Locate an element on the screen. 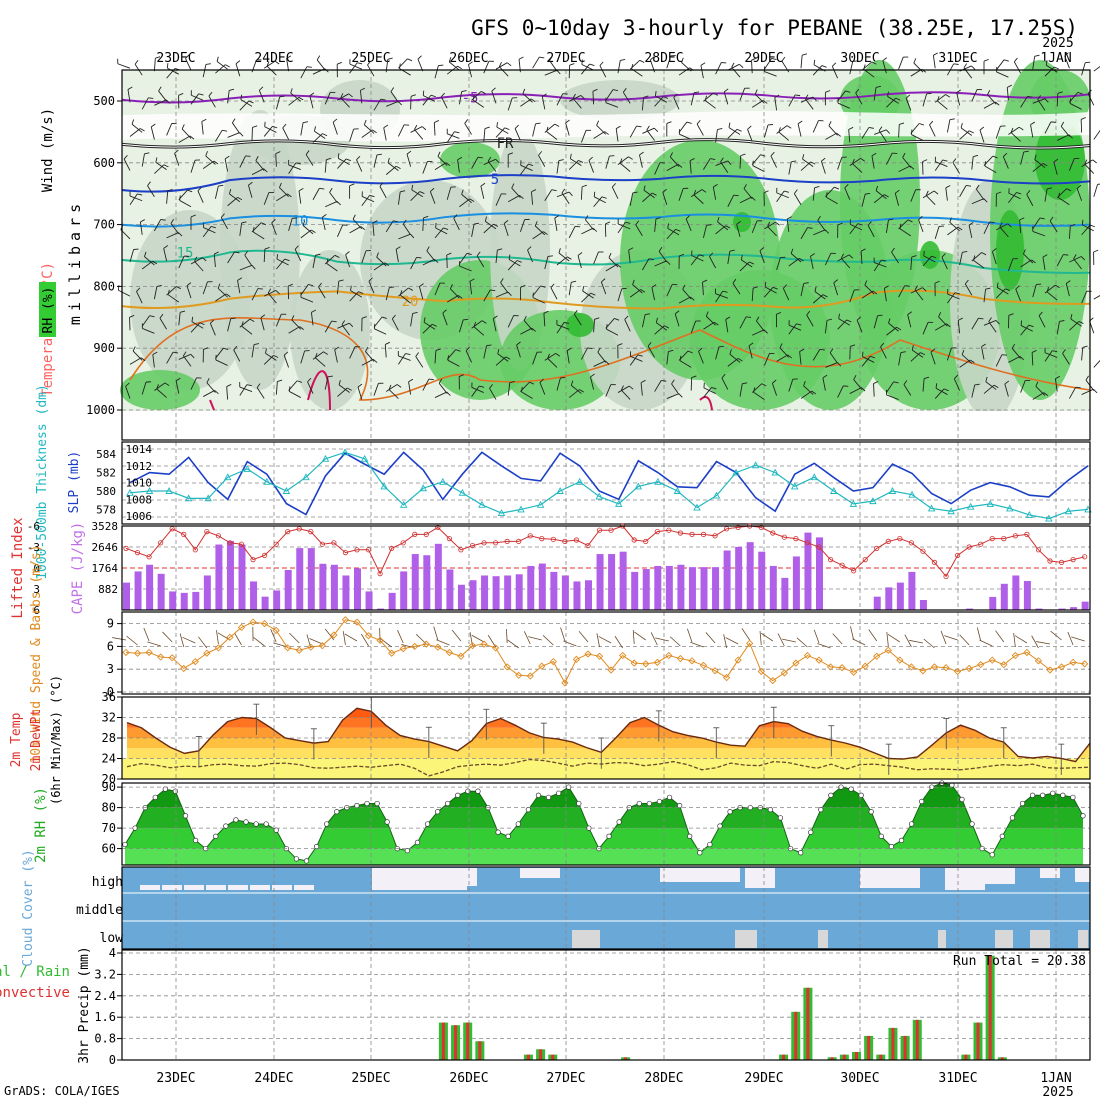 This screenshot has width=1100, height=1100. thickness-point is located at coordinates (462, 492).